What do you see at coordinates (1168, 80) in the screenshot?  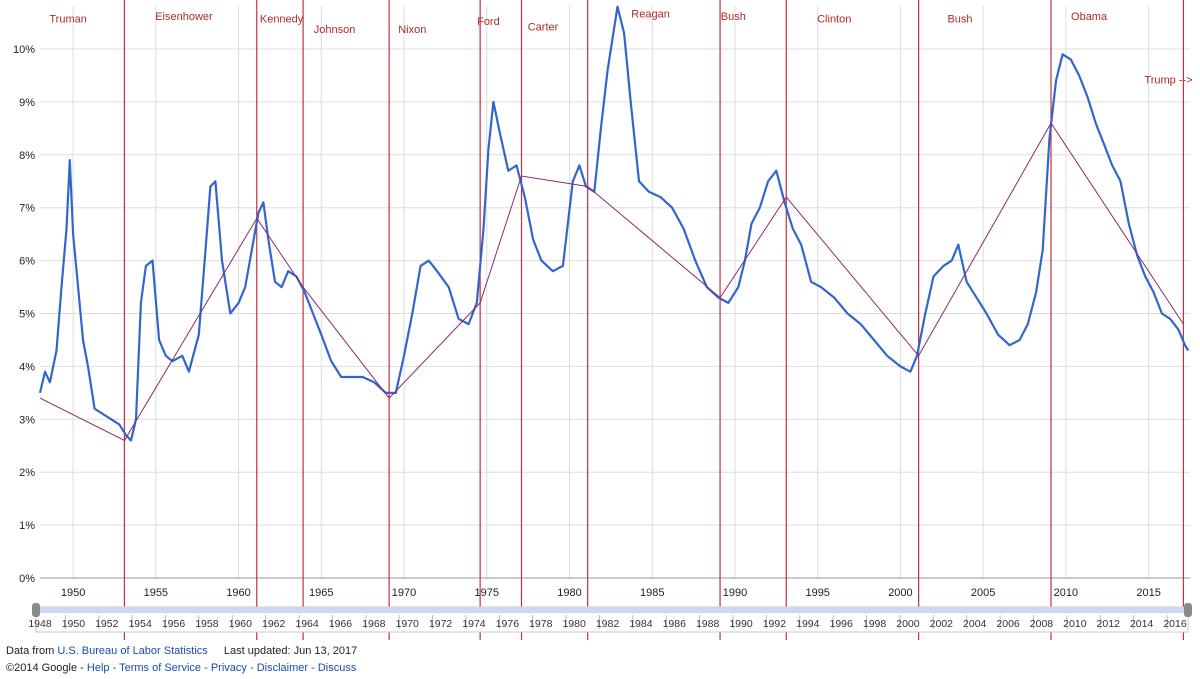 I see `president-label: Trump -->` at bounding box center [1168, 80].